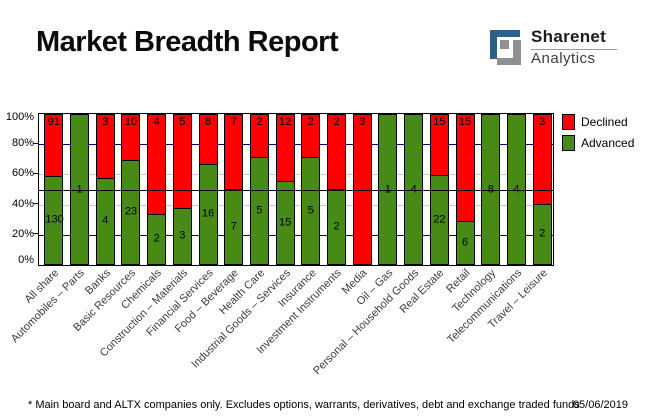 The image size is (655, 420). Describe the element at coordinates (296, 235) in the screenshot. I see `gridline-20pct` at that location.